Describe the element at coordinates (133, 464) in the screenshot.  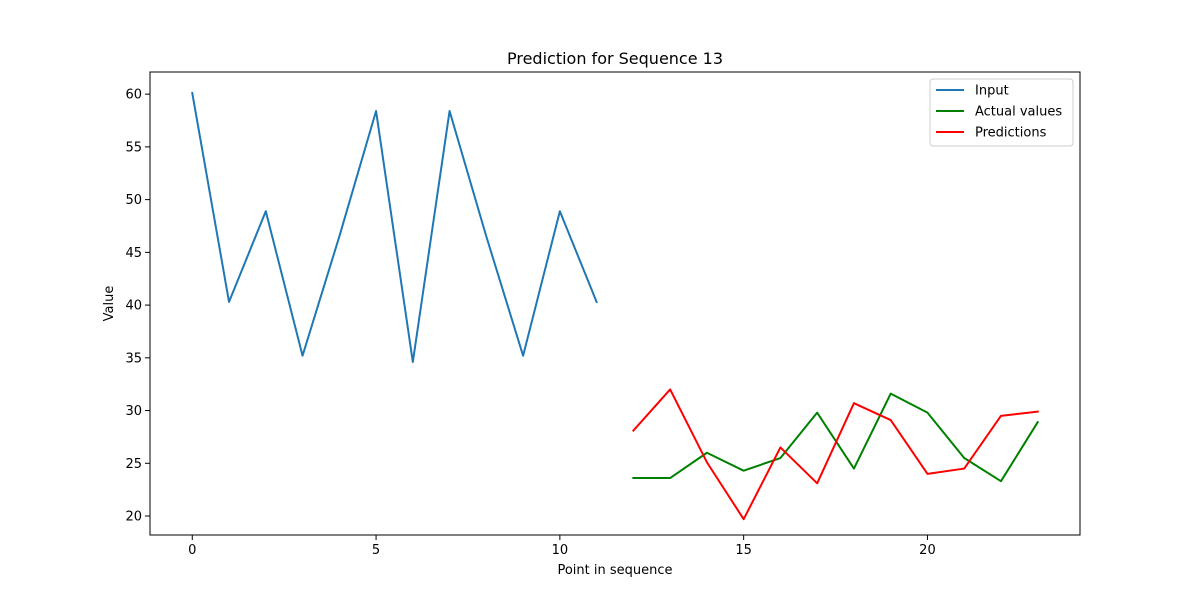
I see `y-tick-label: 25` at that location.